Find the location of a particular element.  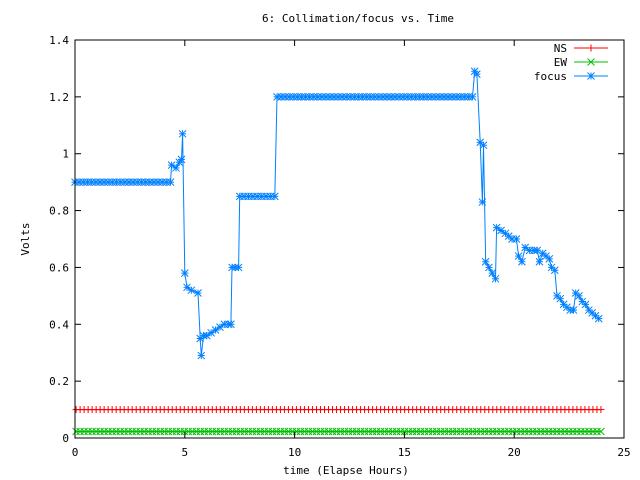

legend-label: EW is located at coordinates (561, 62).